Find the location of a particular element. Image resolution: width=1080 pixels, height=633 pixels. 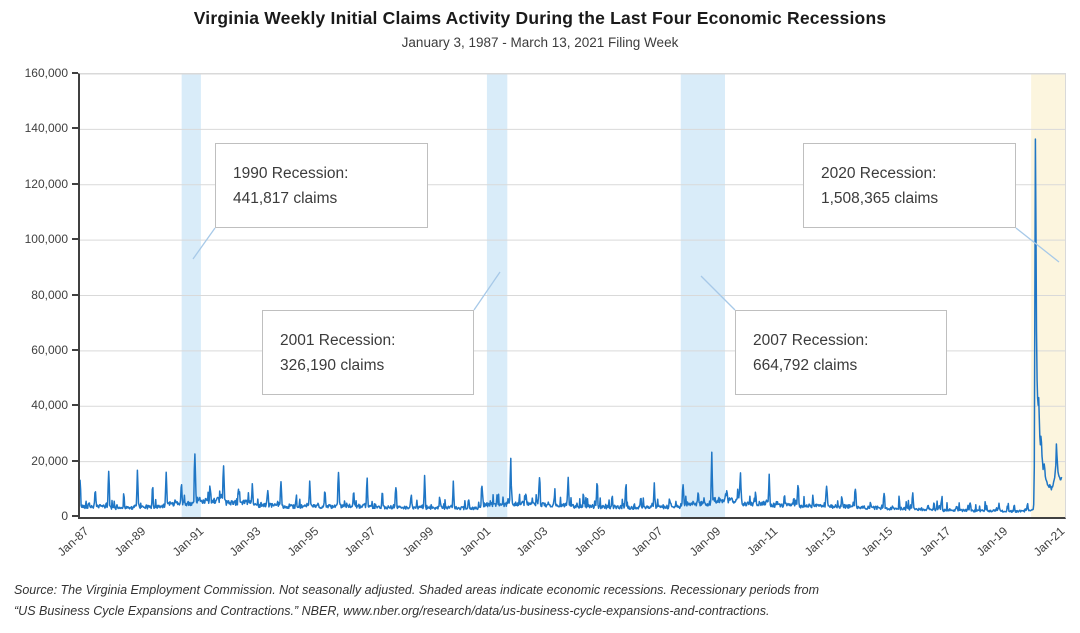

callout-2020-title: 2020 Recession: is located at coordinates (879, 173).